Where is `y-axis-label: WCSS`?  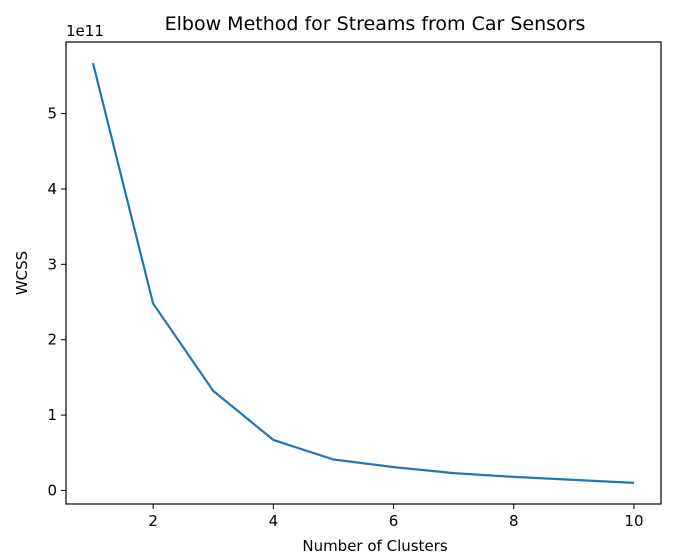
y-axis-label: WCSS is located at coordinates (22, 273).